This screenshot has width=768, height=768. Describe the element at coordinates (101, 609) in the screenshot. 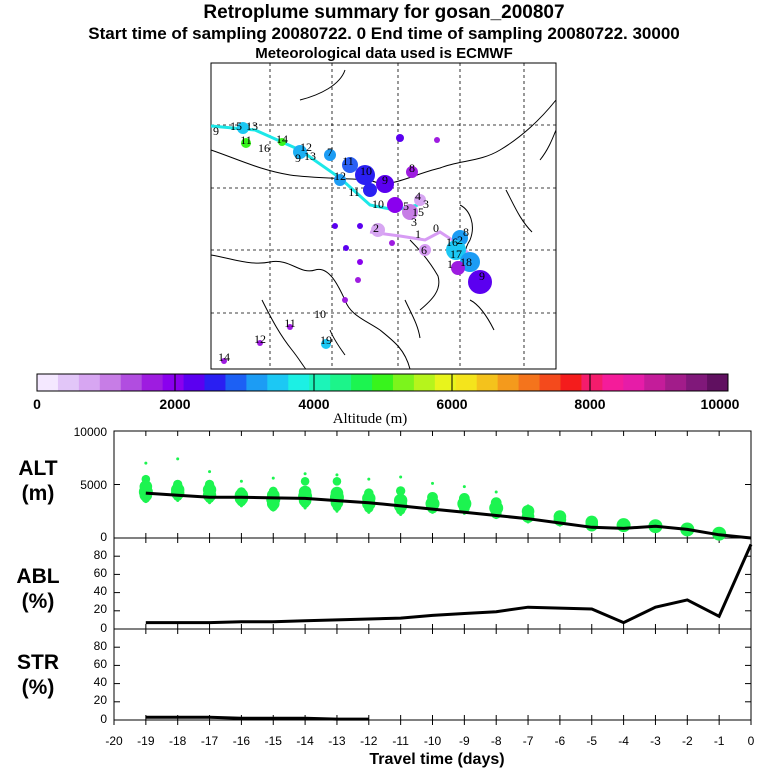

I see `abl-ytick: 20` at that location.